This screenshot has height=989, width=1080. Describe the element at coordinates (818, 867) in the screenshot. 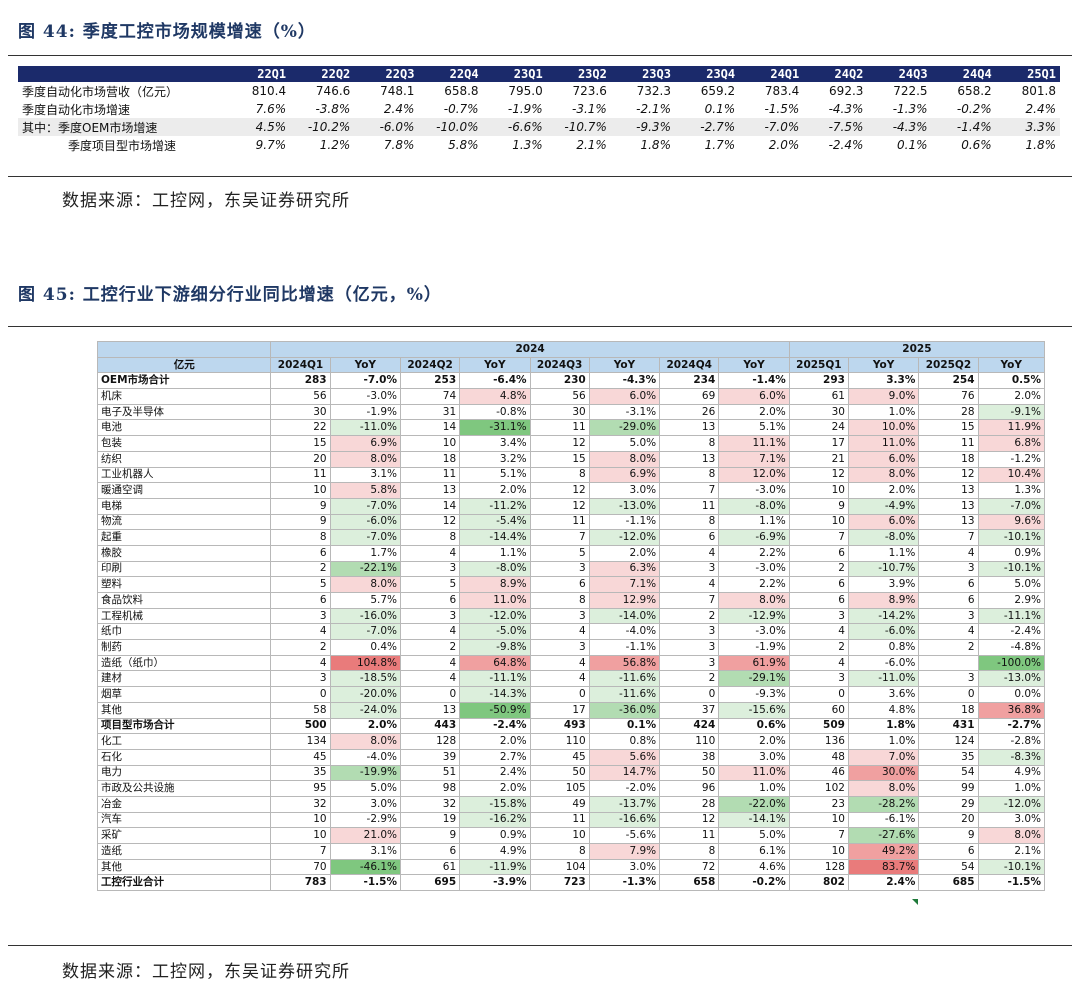

I see `value-cell: 128` at that location.